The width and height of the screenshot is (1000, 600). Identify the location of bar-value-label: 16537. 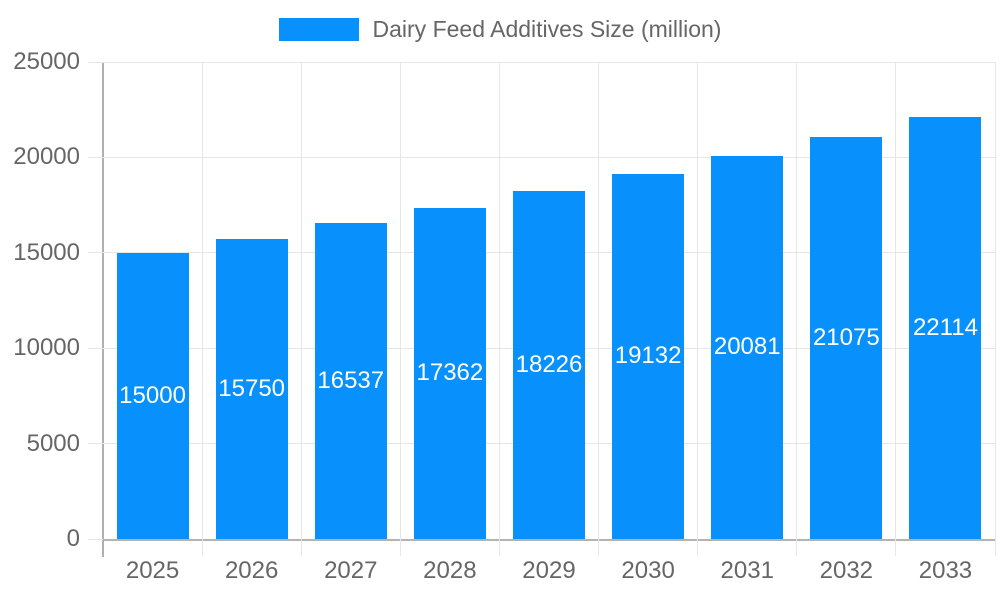
(351, 381).